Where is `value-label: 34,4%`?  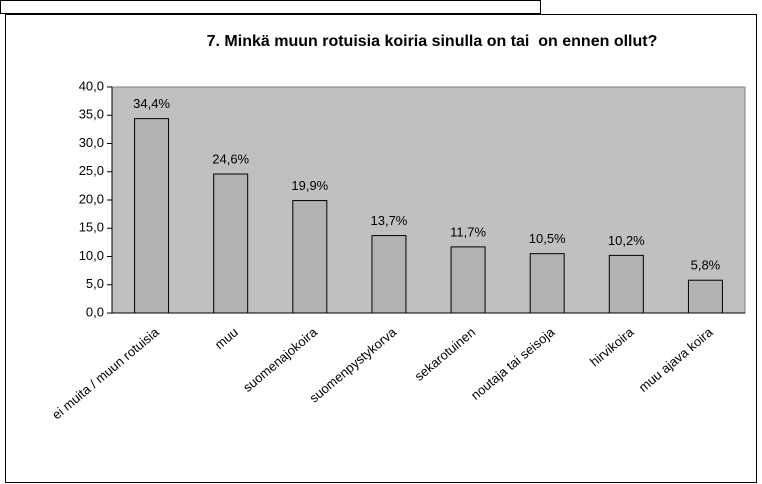 value-label: 34,4% is located at coordinates (151, 103).